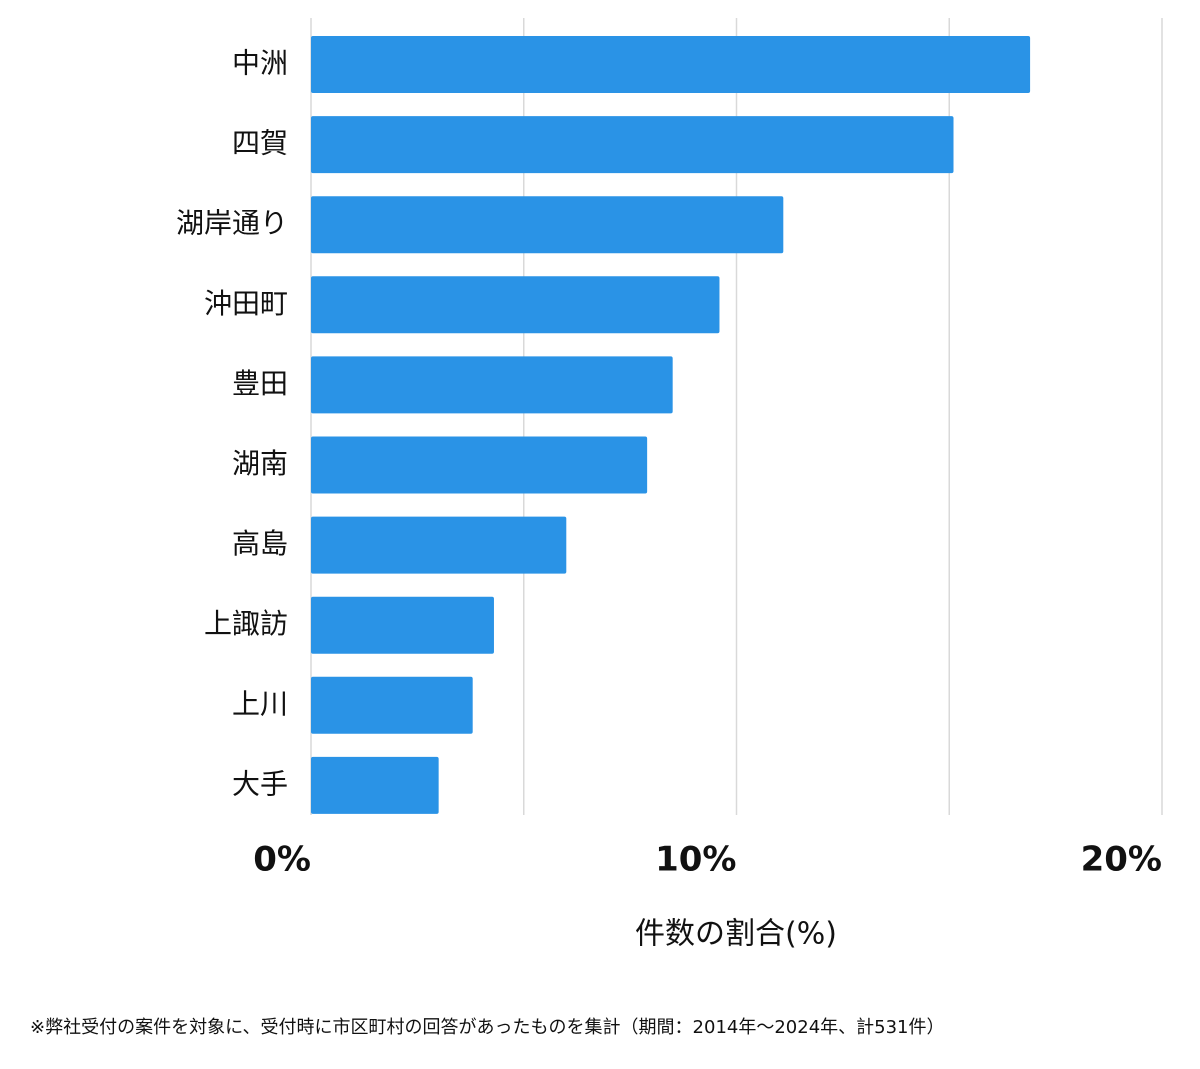 The width and height of the screenshot is (1200, 1069). I want to click on y-tick-label: 湖南, so click(260, 463).